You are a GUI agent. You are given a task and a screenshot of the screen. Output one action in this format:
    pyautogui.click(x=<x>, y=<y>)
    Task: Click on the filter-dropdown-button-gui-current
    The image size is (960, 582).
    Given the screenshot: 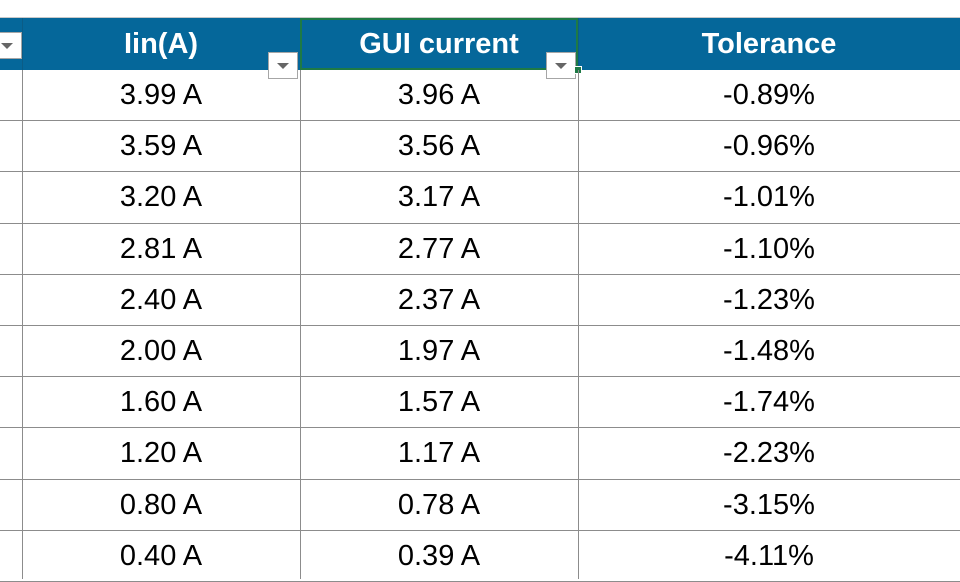 What is the action you would take?
    pyautogui.click(x=561, y=65)
    